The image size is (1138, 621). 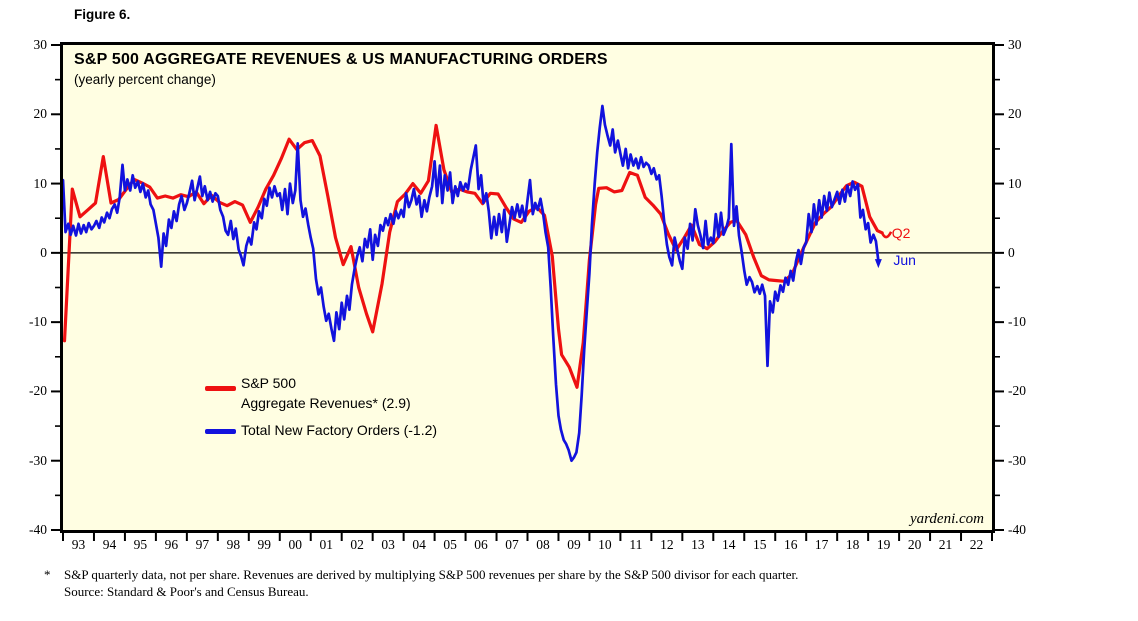 I want to click on legend-label-revenues-line1: S&P 500, so click(x=269, y=383).